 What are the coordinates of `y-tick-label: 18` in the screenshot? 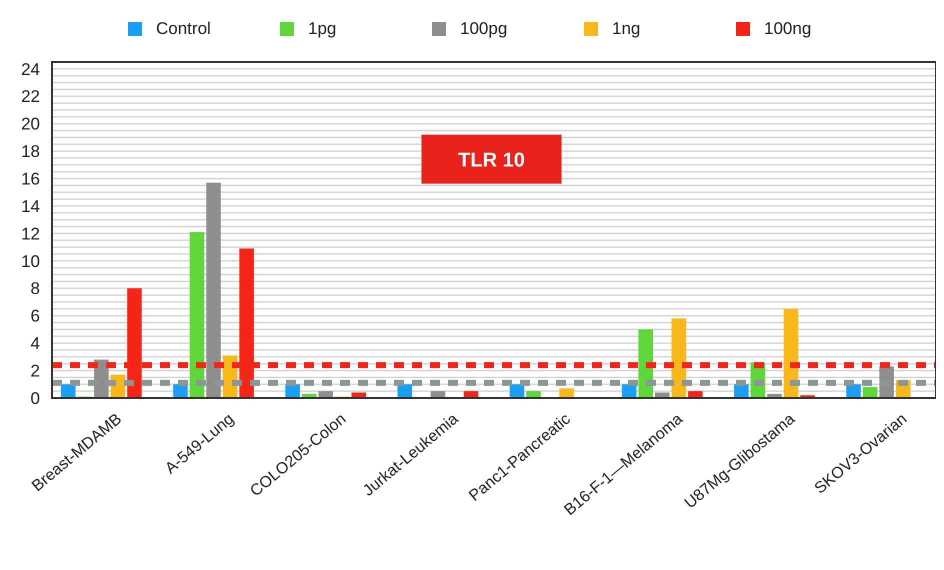 It's located at (30, 152).